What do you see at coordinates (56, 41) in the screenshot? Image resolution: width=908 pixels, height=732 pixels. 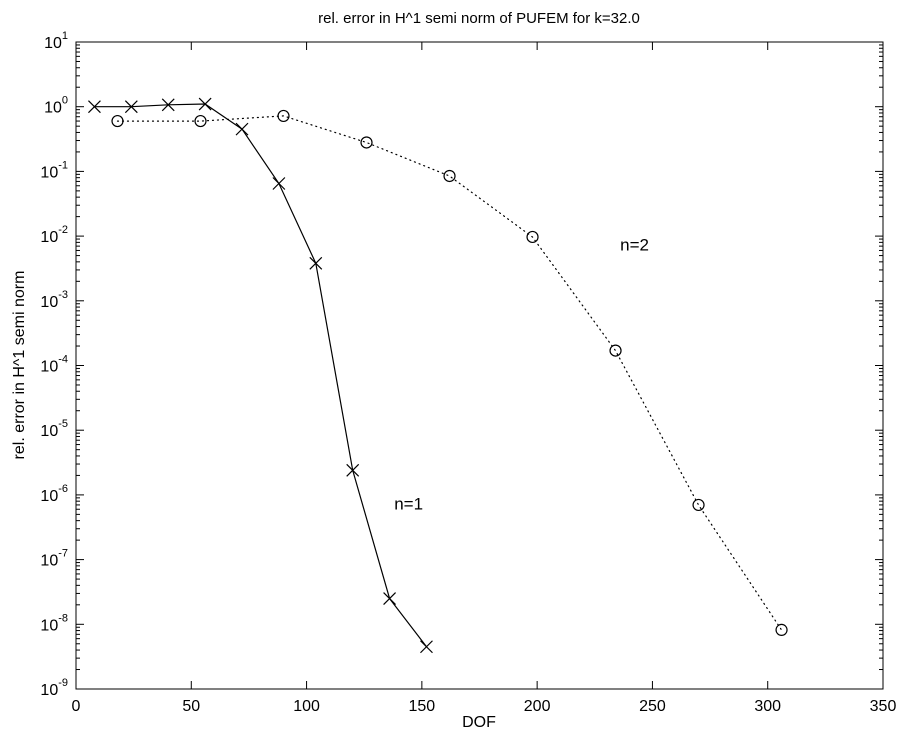 I see `y-tick-label: 10¹` at bounding box center [56, 41].